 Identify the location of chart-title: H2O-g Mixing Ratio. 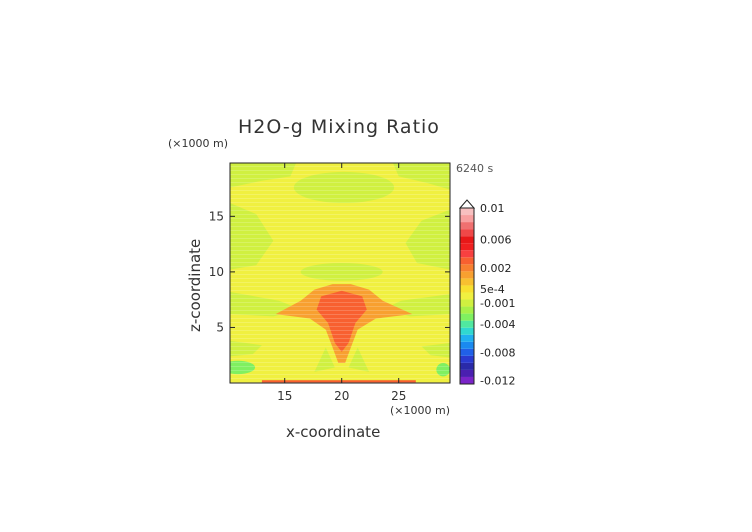
(339, 127).